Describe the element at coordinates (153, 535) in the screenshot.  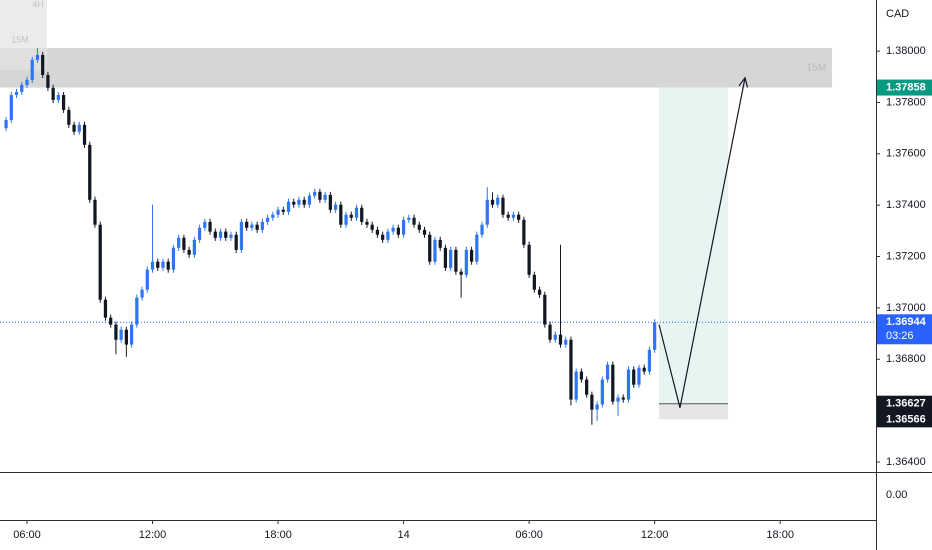
I see `x-tick-label: 12:00` at that location.